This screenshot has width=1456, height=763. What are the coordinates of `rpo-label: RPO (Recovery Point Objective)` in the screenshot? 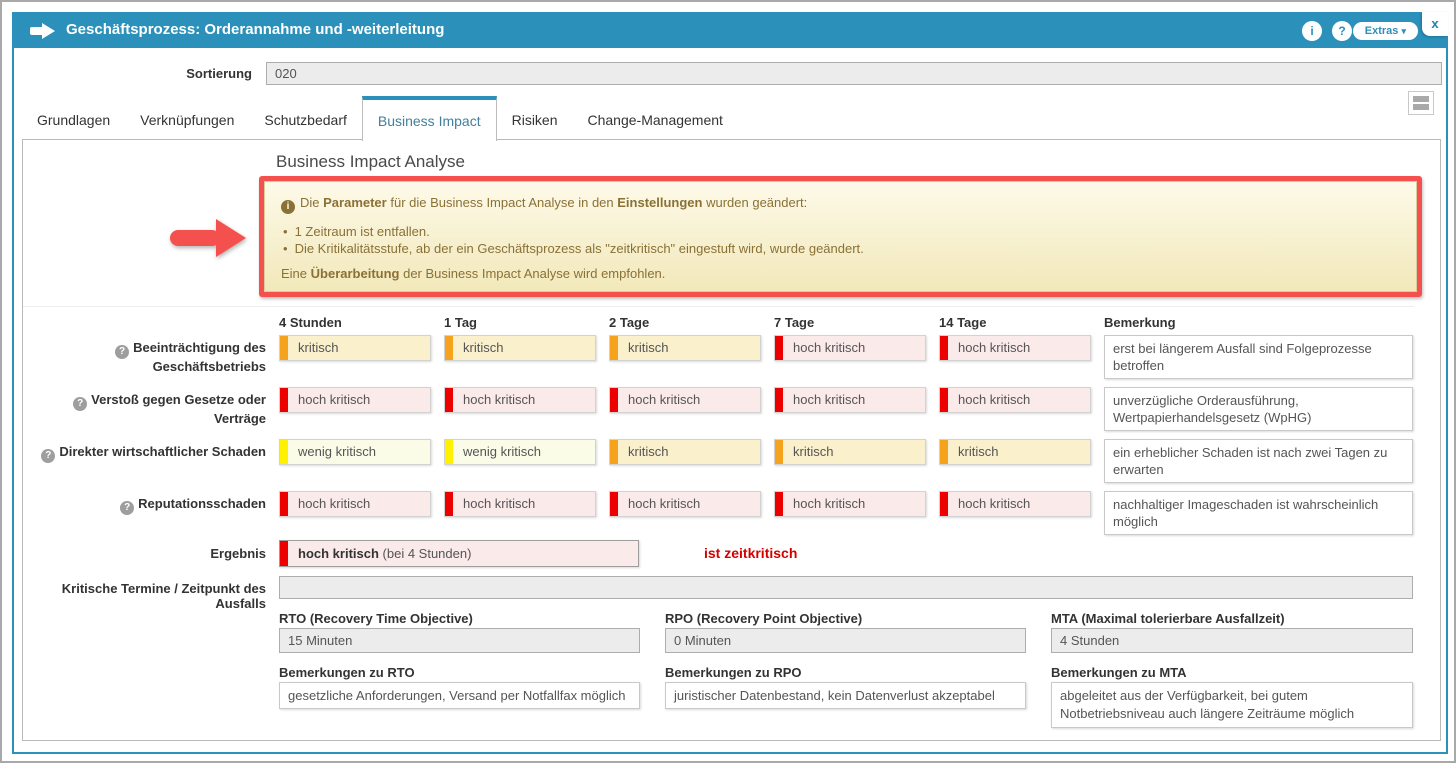 It's located at (764, 618).